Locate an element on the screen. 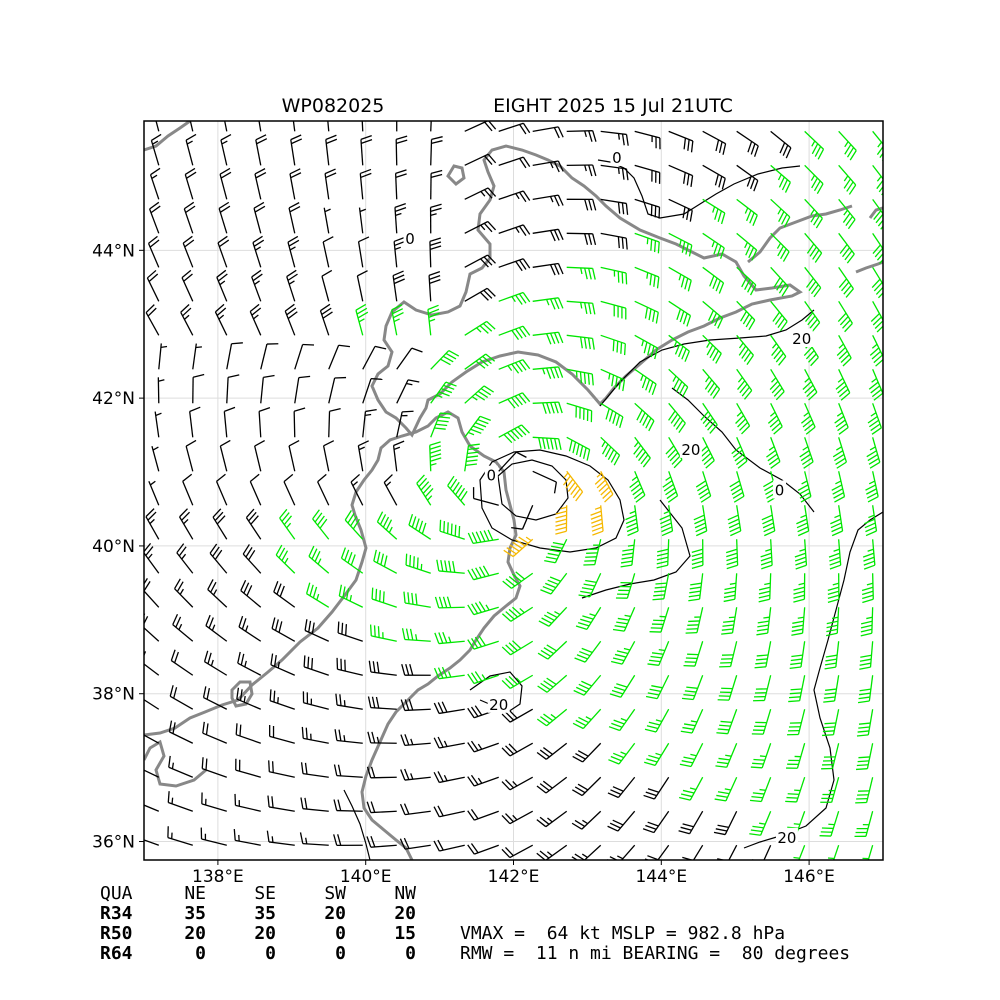  contour-label: 0 is located at coordinates (492, 476).